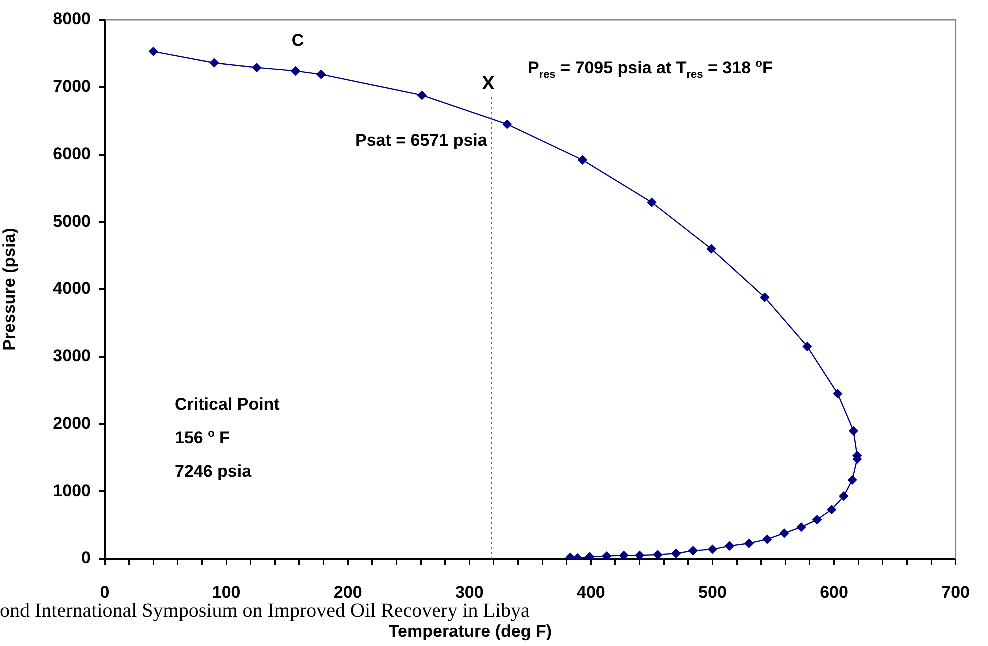  What do you see at coordinates (72, 19) in the screenshot?
I see `y-tick-label: 8000` at bounding box center [72, 19].